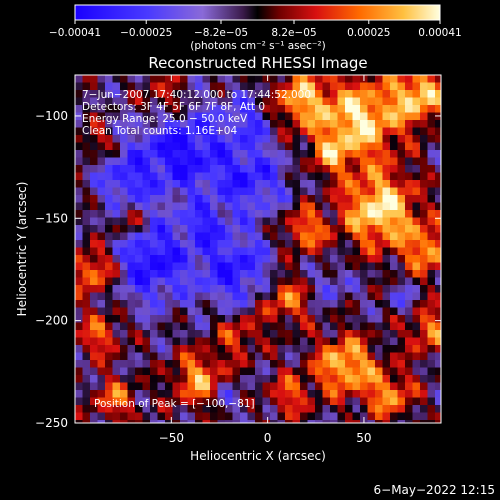 The image size is (500, 500). Describe the element at coordinates (435, 490) in the screenshot. I see `footer-date: 6−May−2022 12:15` at that location.